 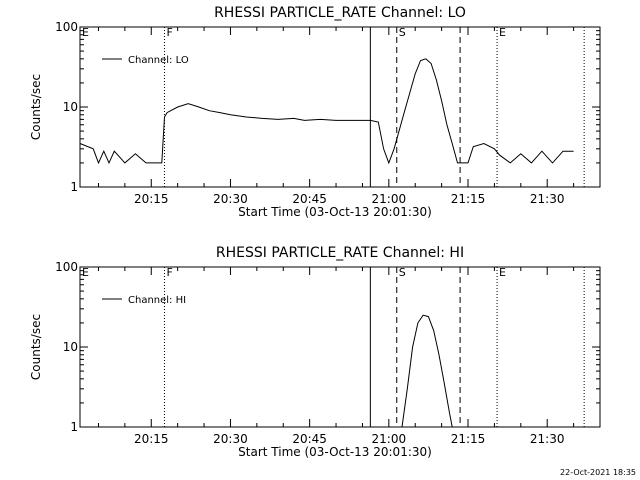 I want to click on chart-title: RHESSI PARTICLE_RATE Channel: LO, so click(x=340, y=13).